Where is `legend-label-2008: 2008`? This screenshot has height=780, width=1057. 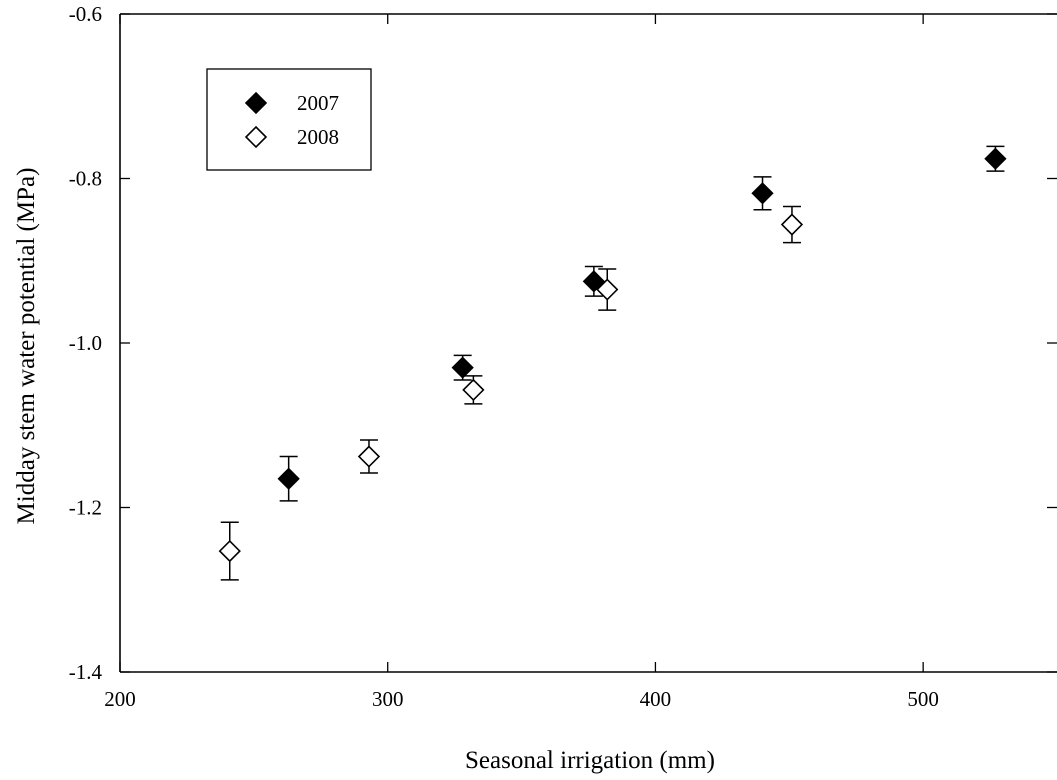 legend-label-2008: 2008 is located at coordinates (318, 137).